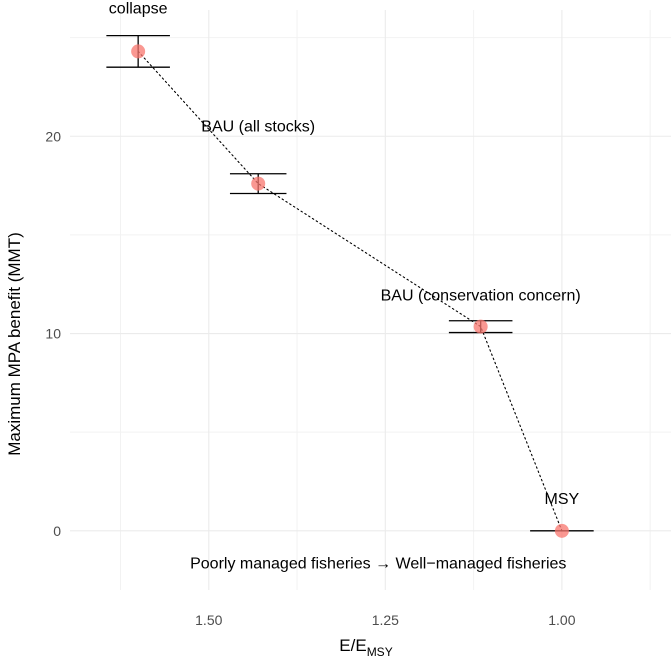 The height and width of the screenshot is (656, 671). I want to click on y-tick-label: 10, so click(53, 334).